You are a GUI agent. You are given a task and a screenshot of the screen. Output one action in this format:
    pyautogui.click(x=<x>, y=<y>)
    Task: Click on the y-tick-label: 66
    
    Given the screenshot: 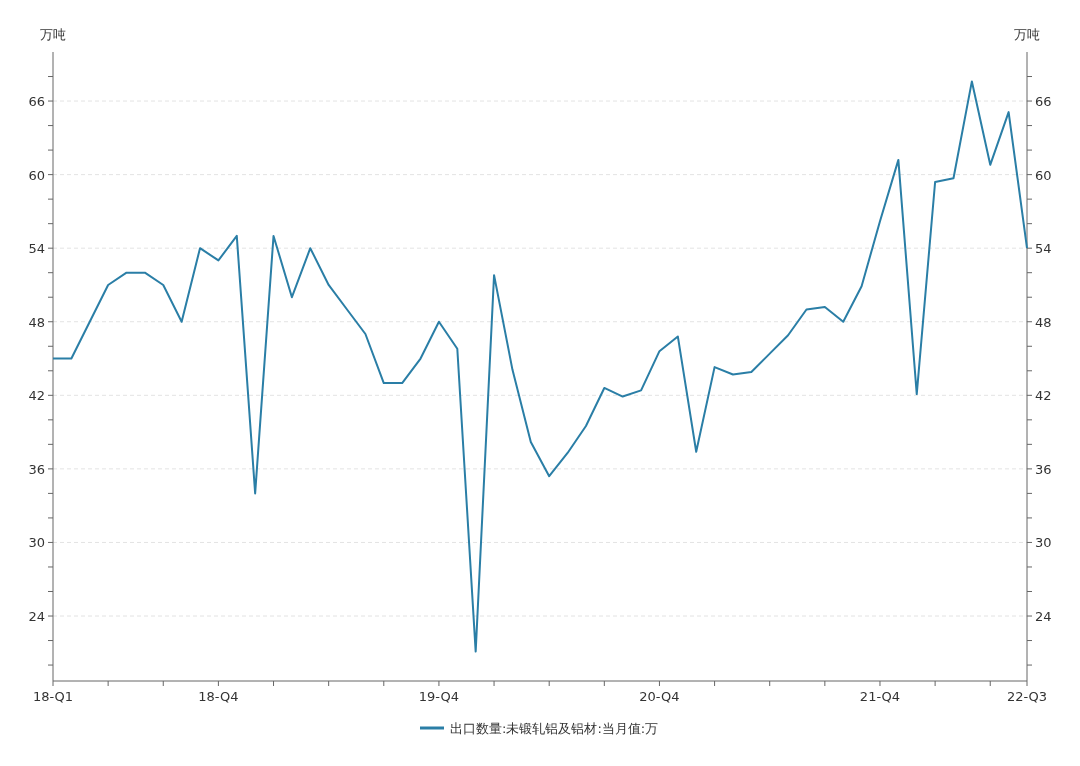 What is the action you would take?
    pyautogui.click(x=36, y=102)
    